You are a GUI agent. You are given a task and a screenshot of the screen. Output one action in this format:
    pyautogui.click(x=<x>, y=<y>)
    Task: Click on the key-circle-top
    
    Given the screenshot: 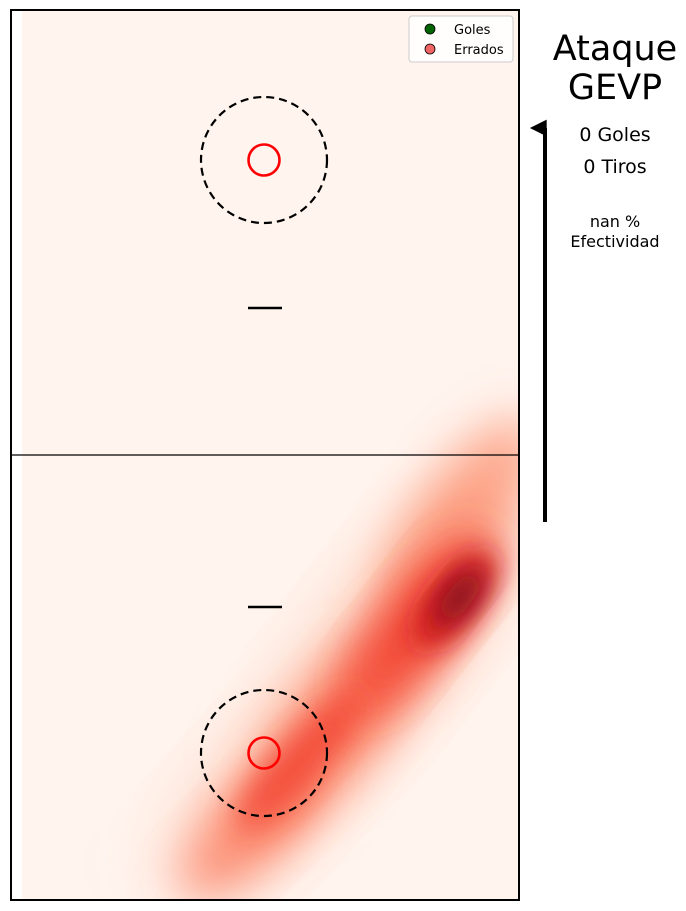 What is the action you would take?
    pyautogui.click(x=264, y=160)
    